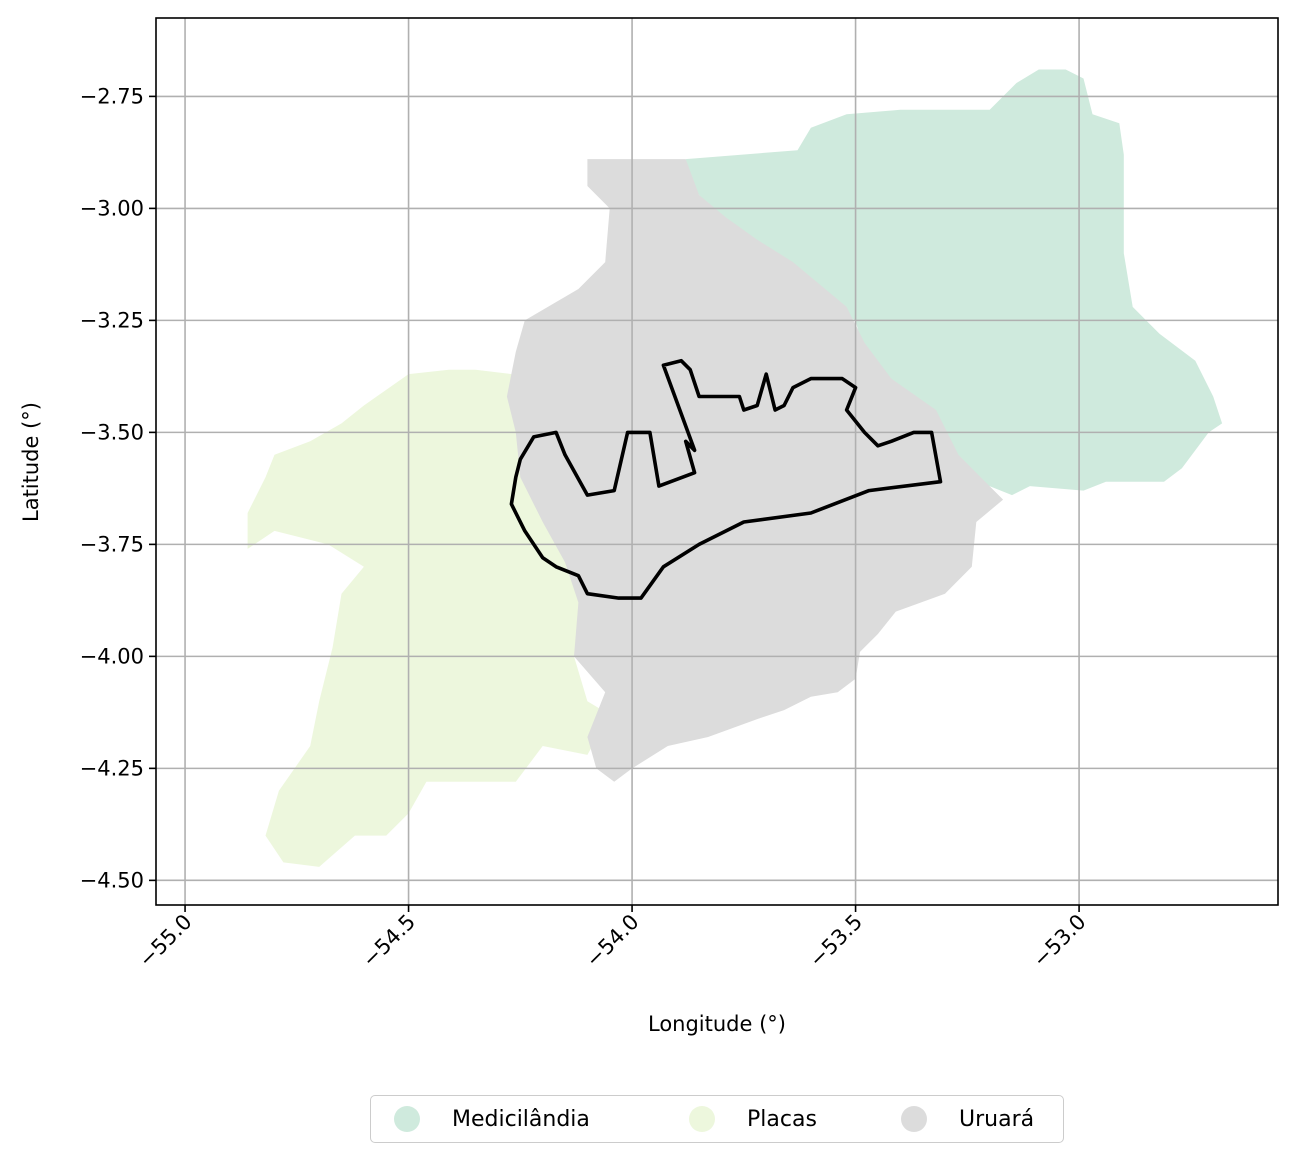 Image resolution: width=1296 pixels, height=1163 pixels. I want to click on study-area-boundary, so click(726, 479).